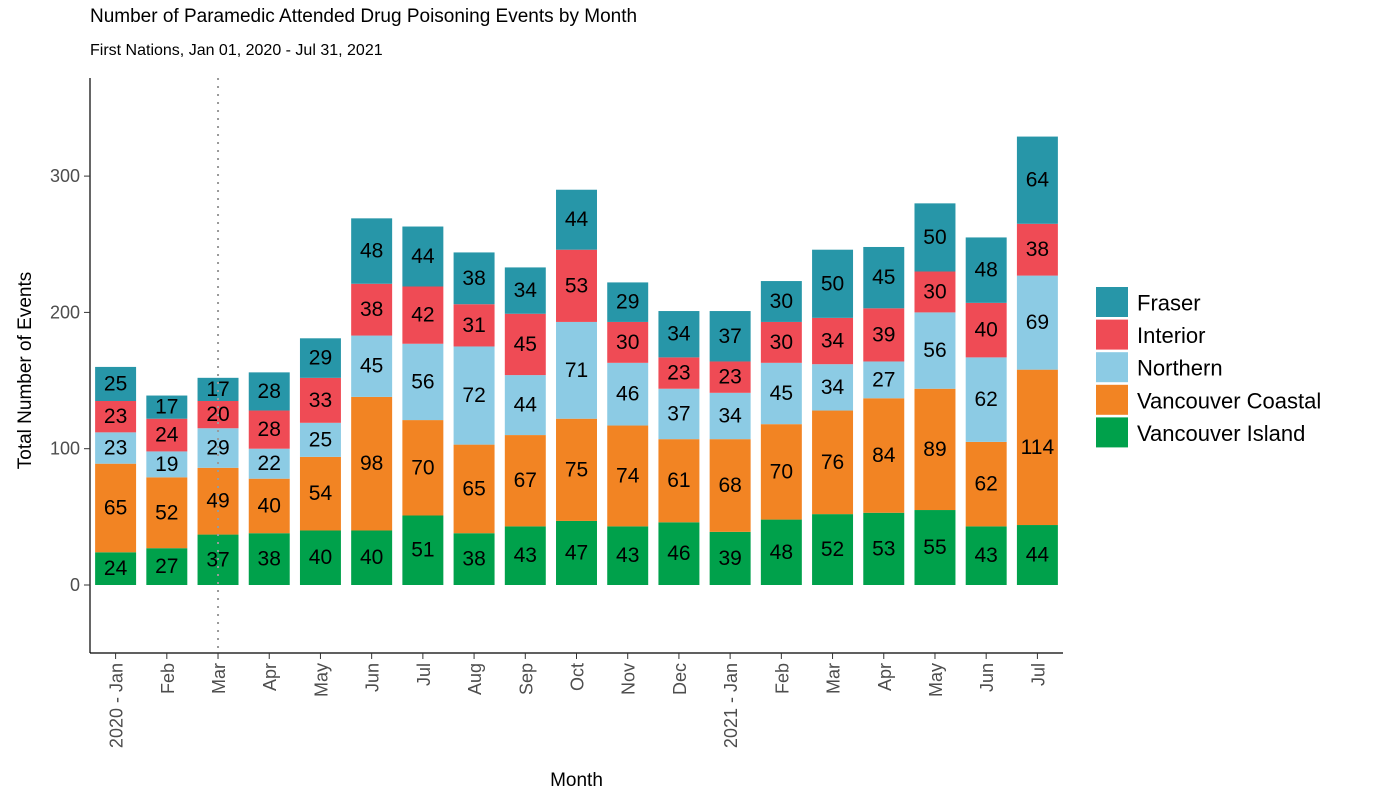  I want to click on x-tick-label: Jun, so click(987, 677).